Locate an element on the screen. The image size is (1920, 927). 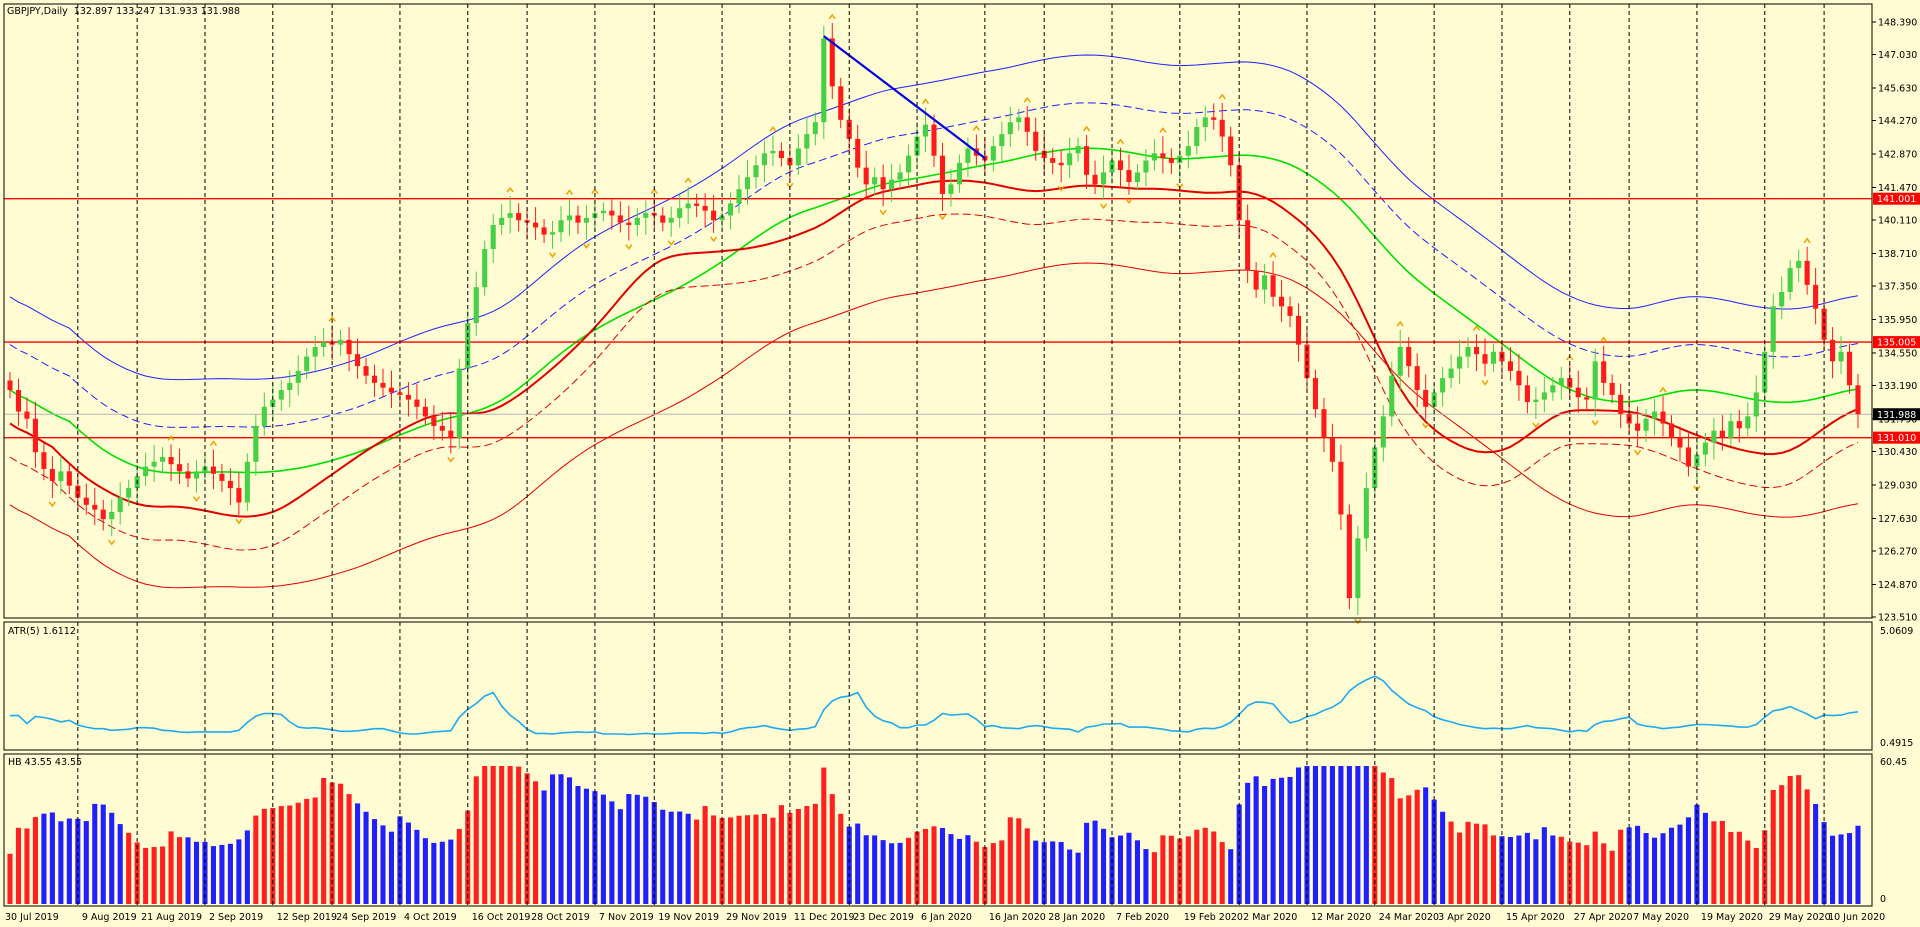
atr-line is located at coordinates (934, 705).